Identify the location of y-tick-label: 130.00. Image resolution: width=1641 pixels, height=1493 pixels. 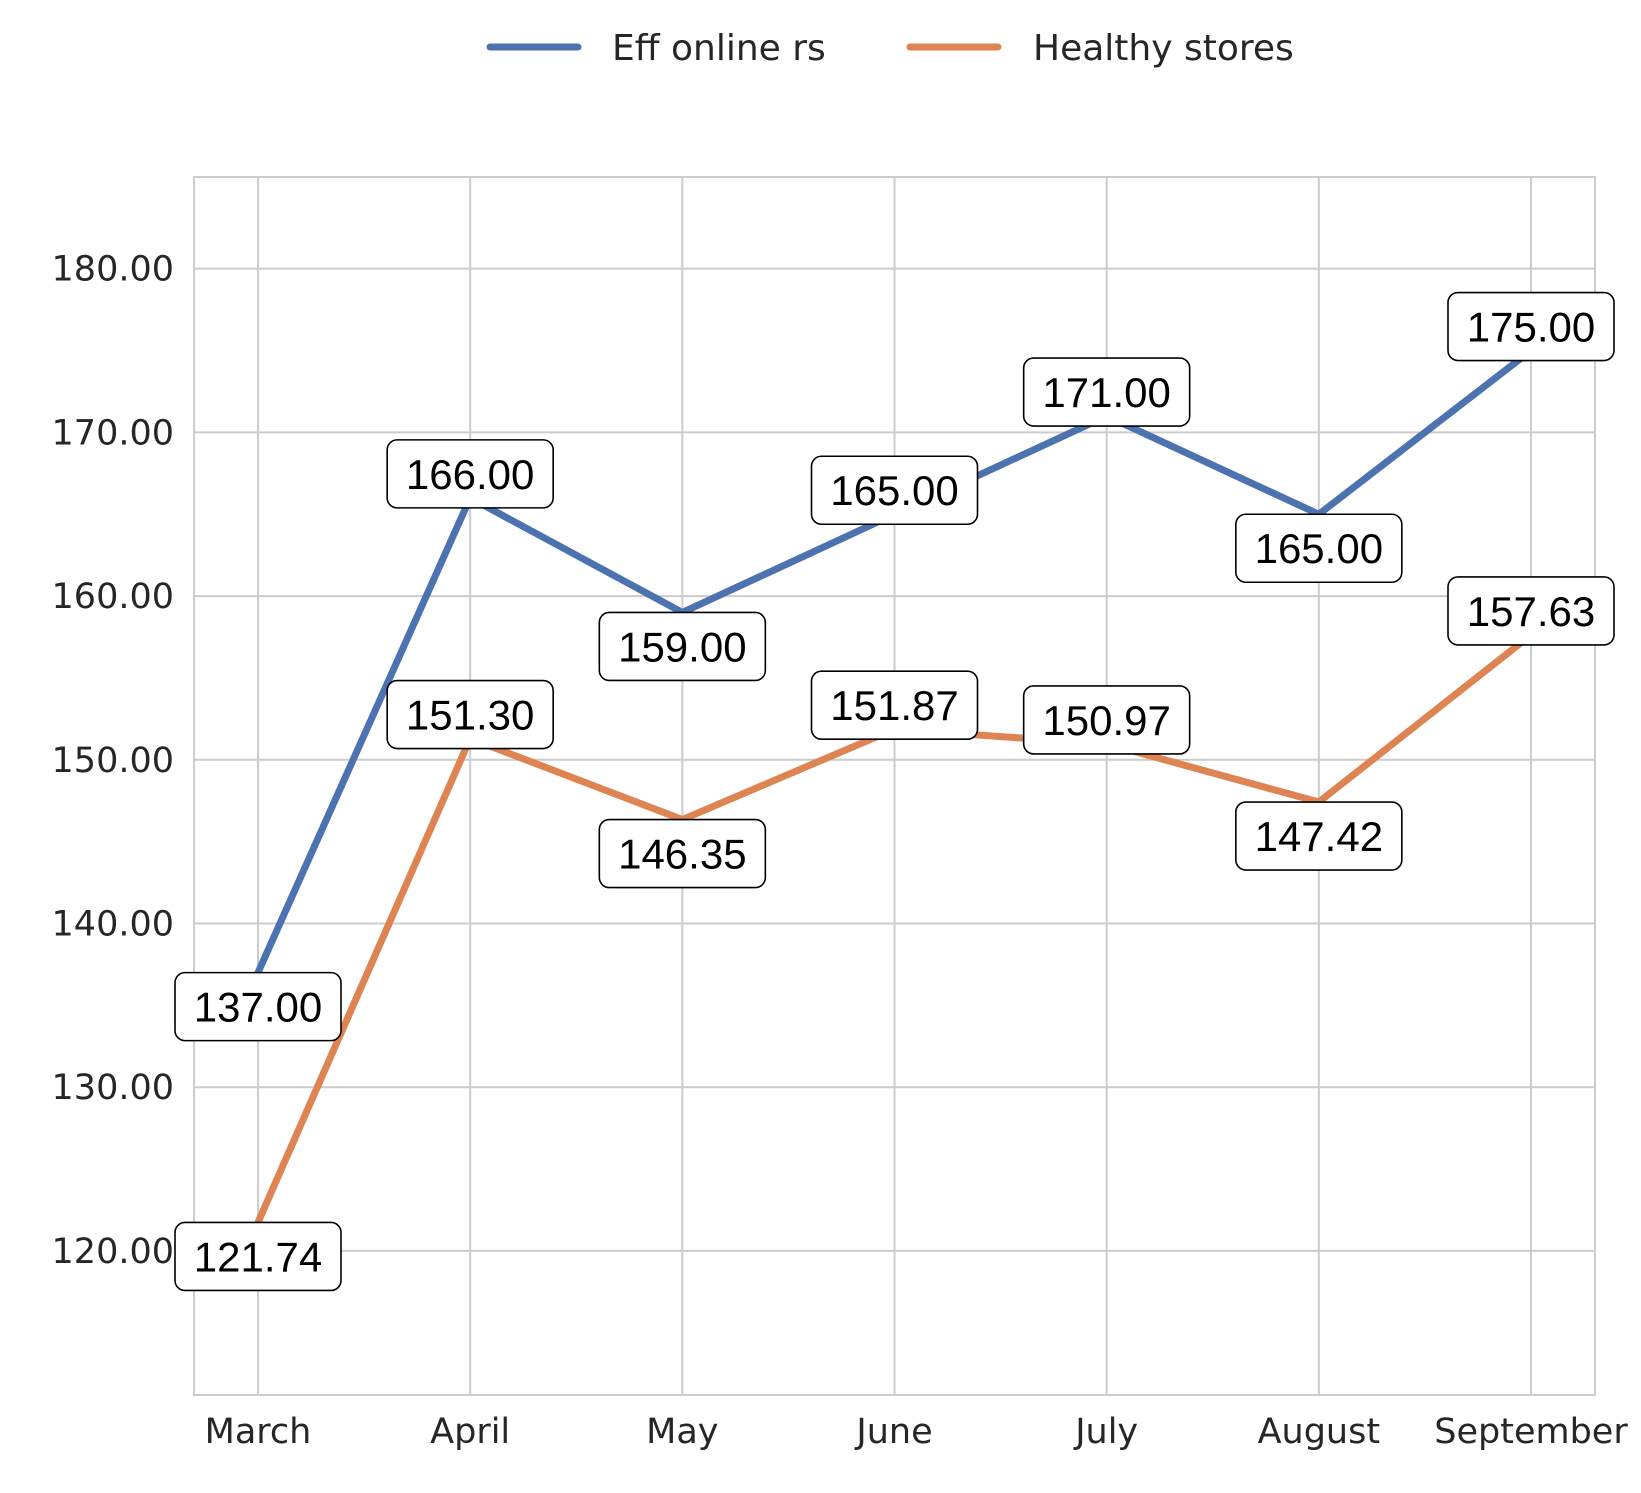
(113, 1088).